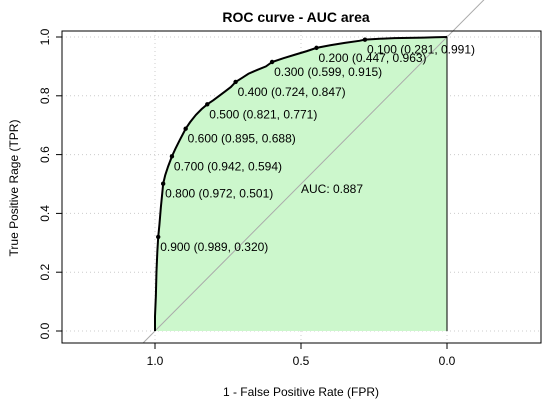  I want to click on threshold-label-6: 0.700 (0.942, 0.594), so click(228, 166).